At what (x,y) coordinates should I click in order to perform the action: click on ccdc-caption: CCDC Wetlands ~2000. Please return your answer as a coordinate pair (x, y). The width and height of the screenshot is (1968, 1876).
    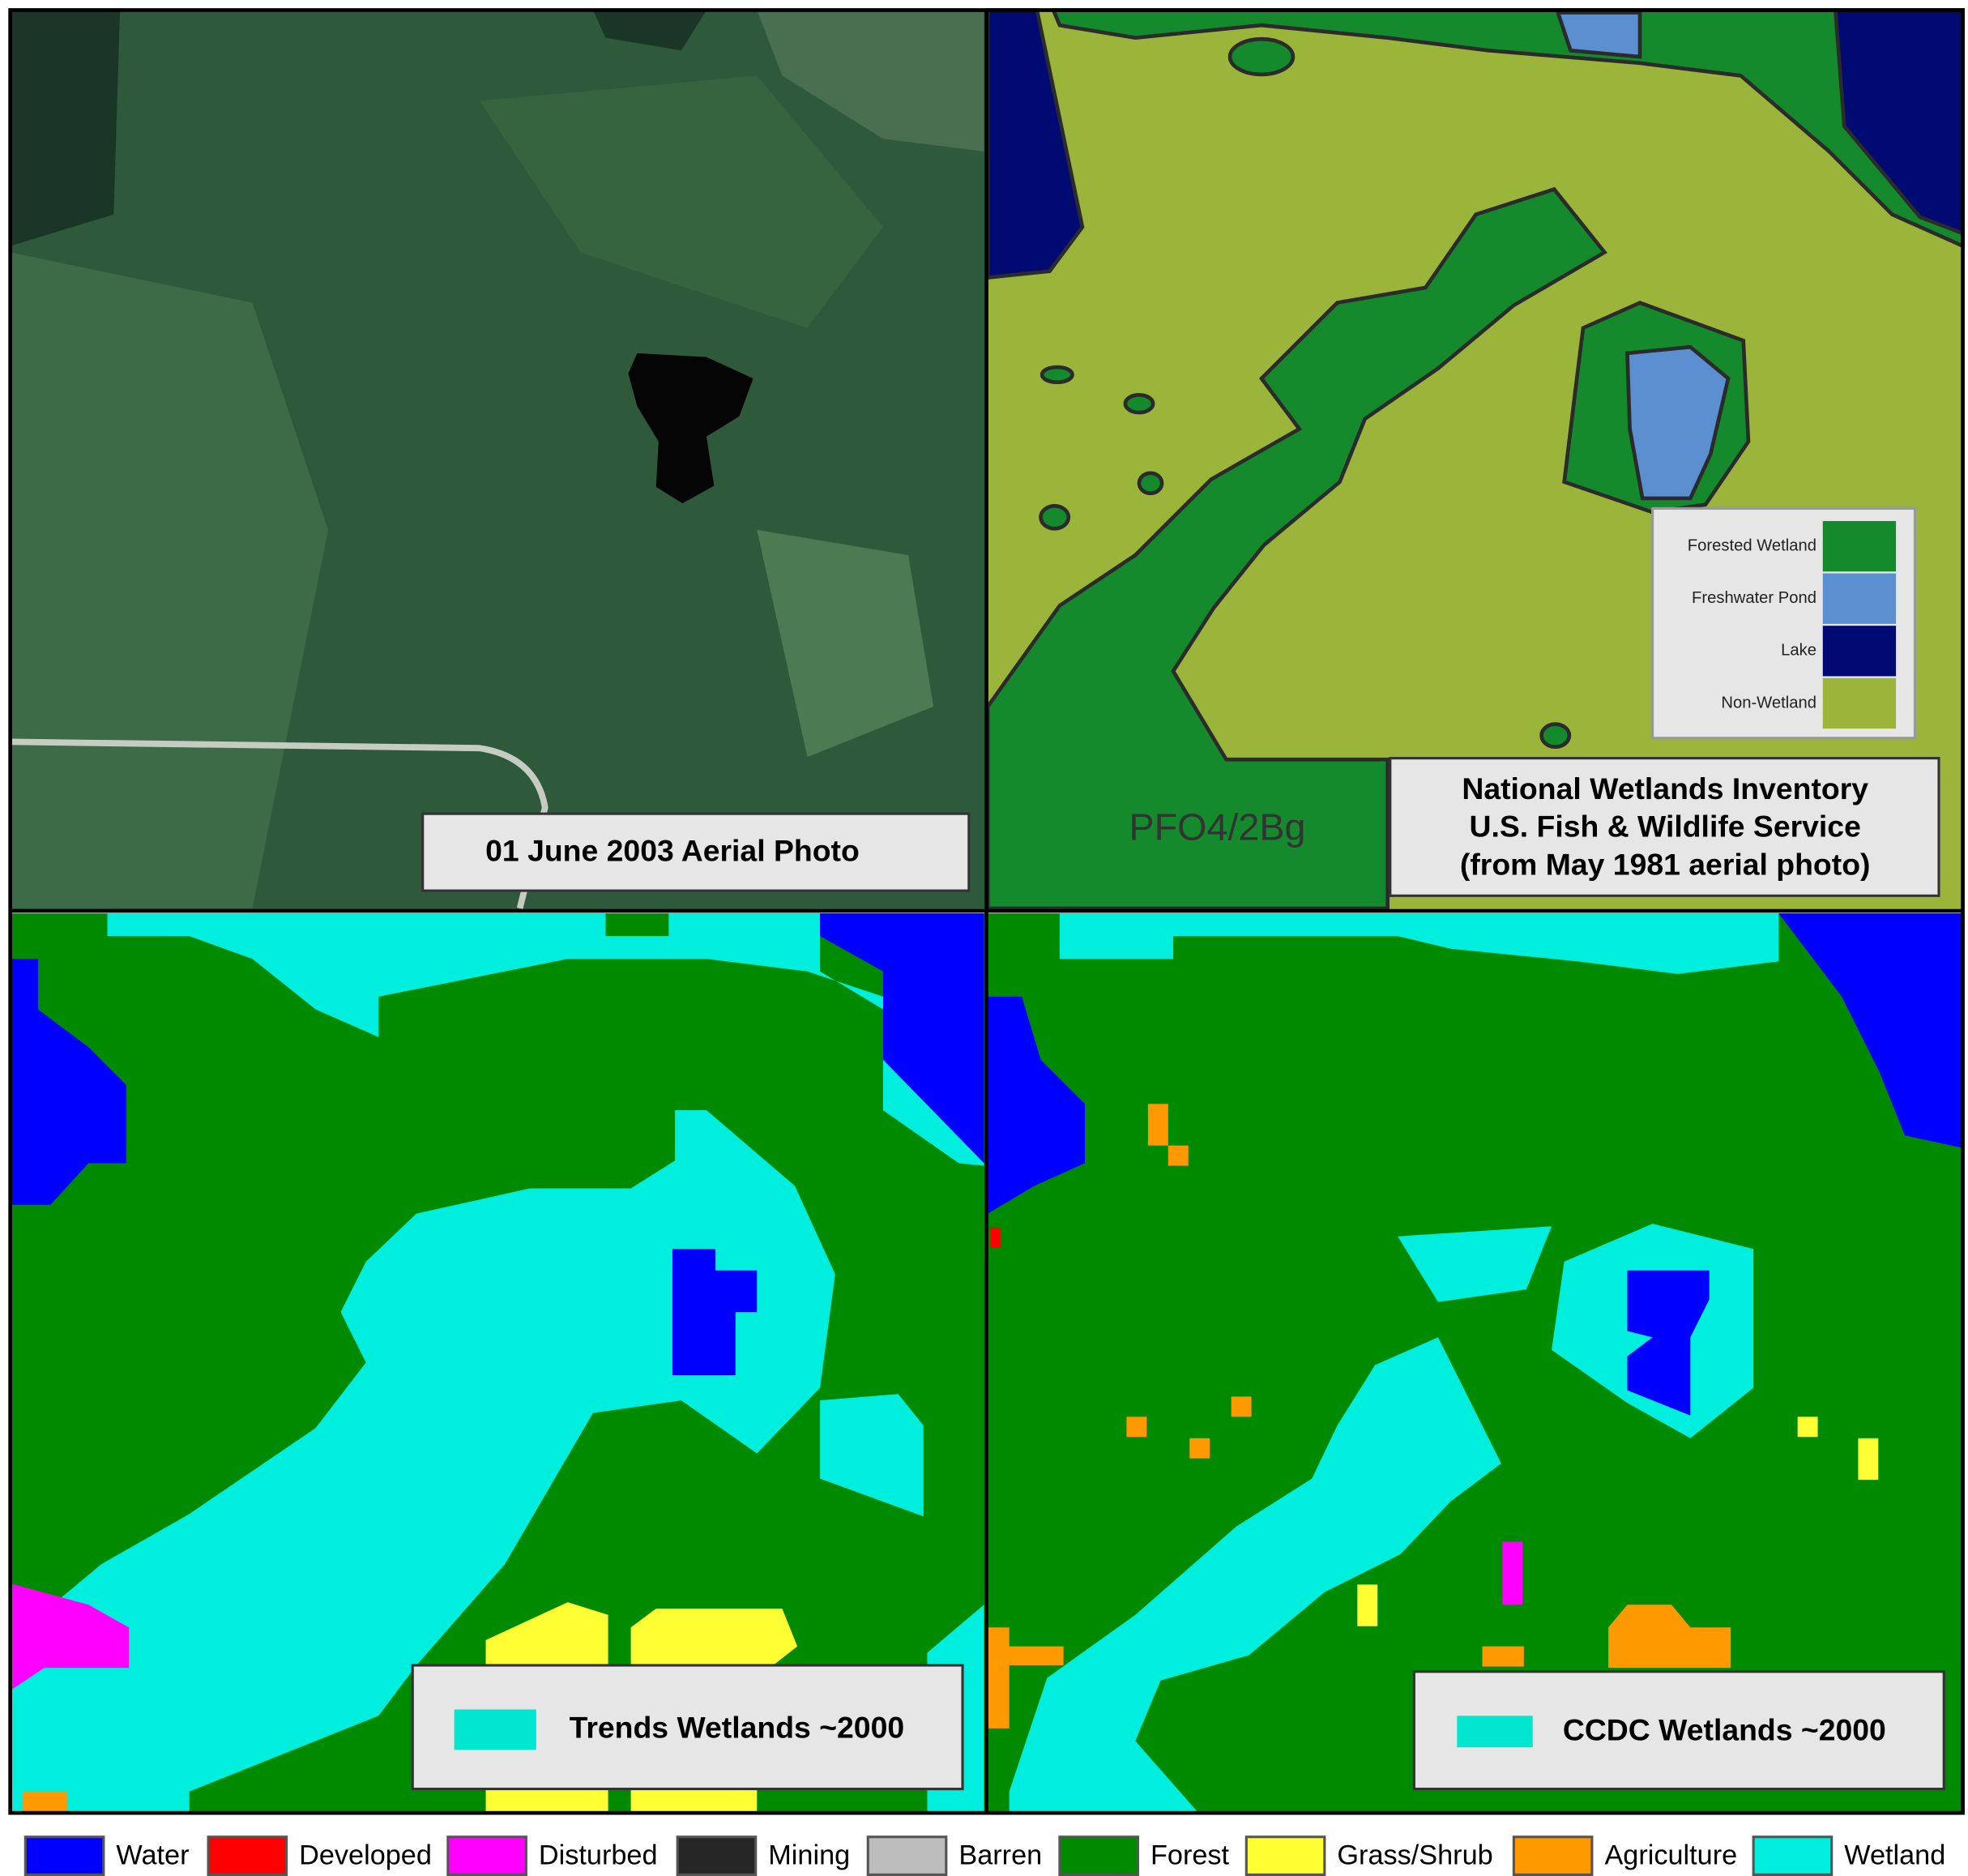
    Looking at the image, I should click on (1724, 1729).